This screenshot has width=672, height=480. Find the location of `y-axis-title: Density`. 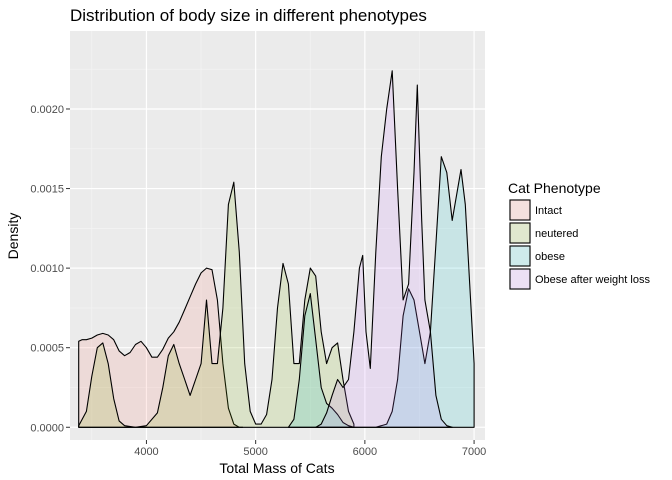

y-axis-title: Density is located at coordinates (13, 236).